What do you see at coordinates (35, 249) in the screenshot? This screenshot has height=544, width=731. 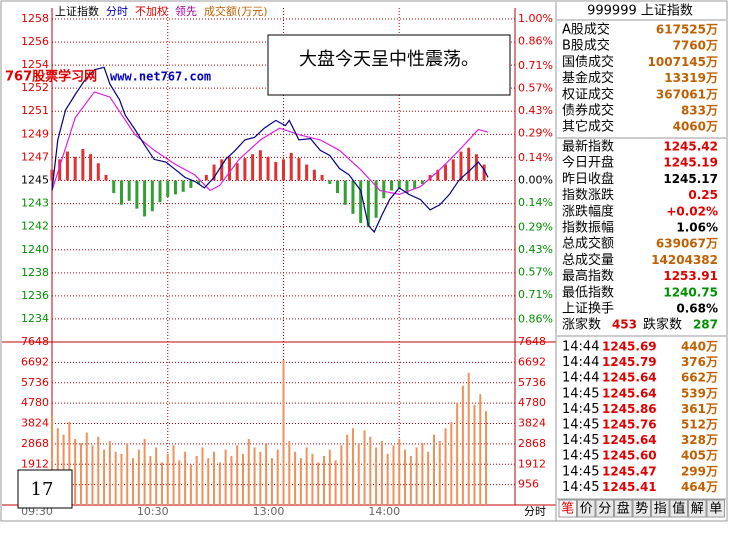 I see `y-tick-label: 1240` at bounding box center [35, 249].